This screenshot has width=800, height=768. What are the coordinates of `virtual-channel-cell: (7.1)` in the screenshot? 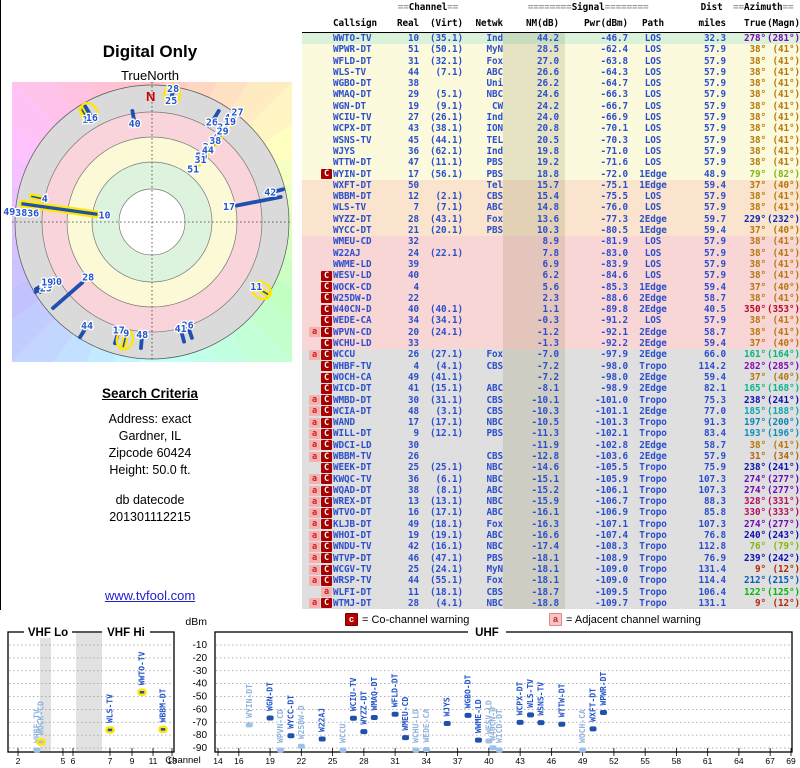 It's located at (449, 208).